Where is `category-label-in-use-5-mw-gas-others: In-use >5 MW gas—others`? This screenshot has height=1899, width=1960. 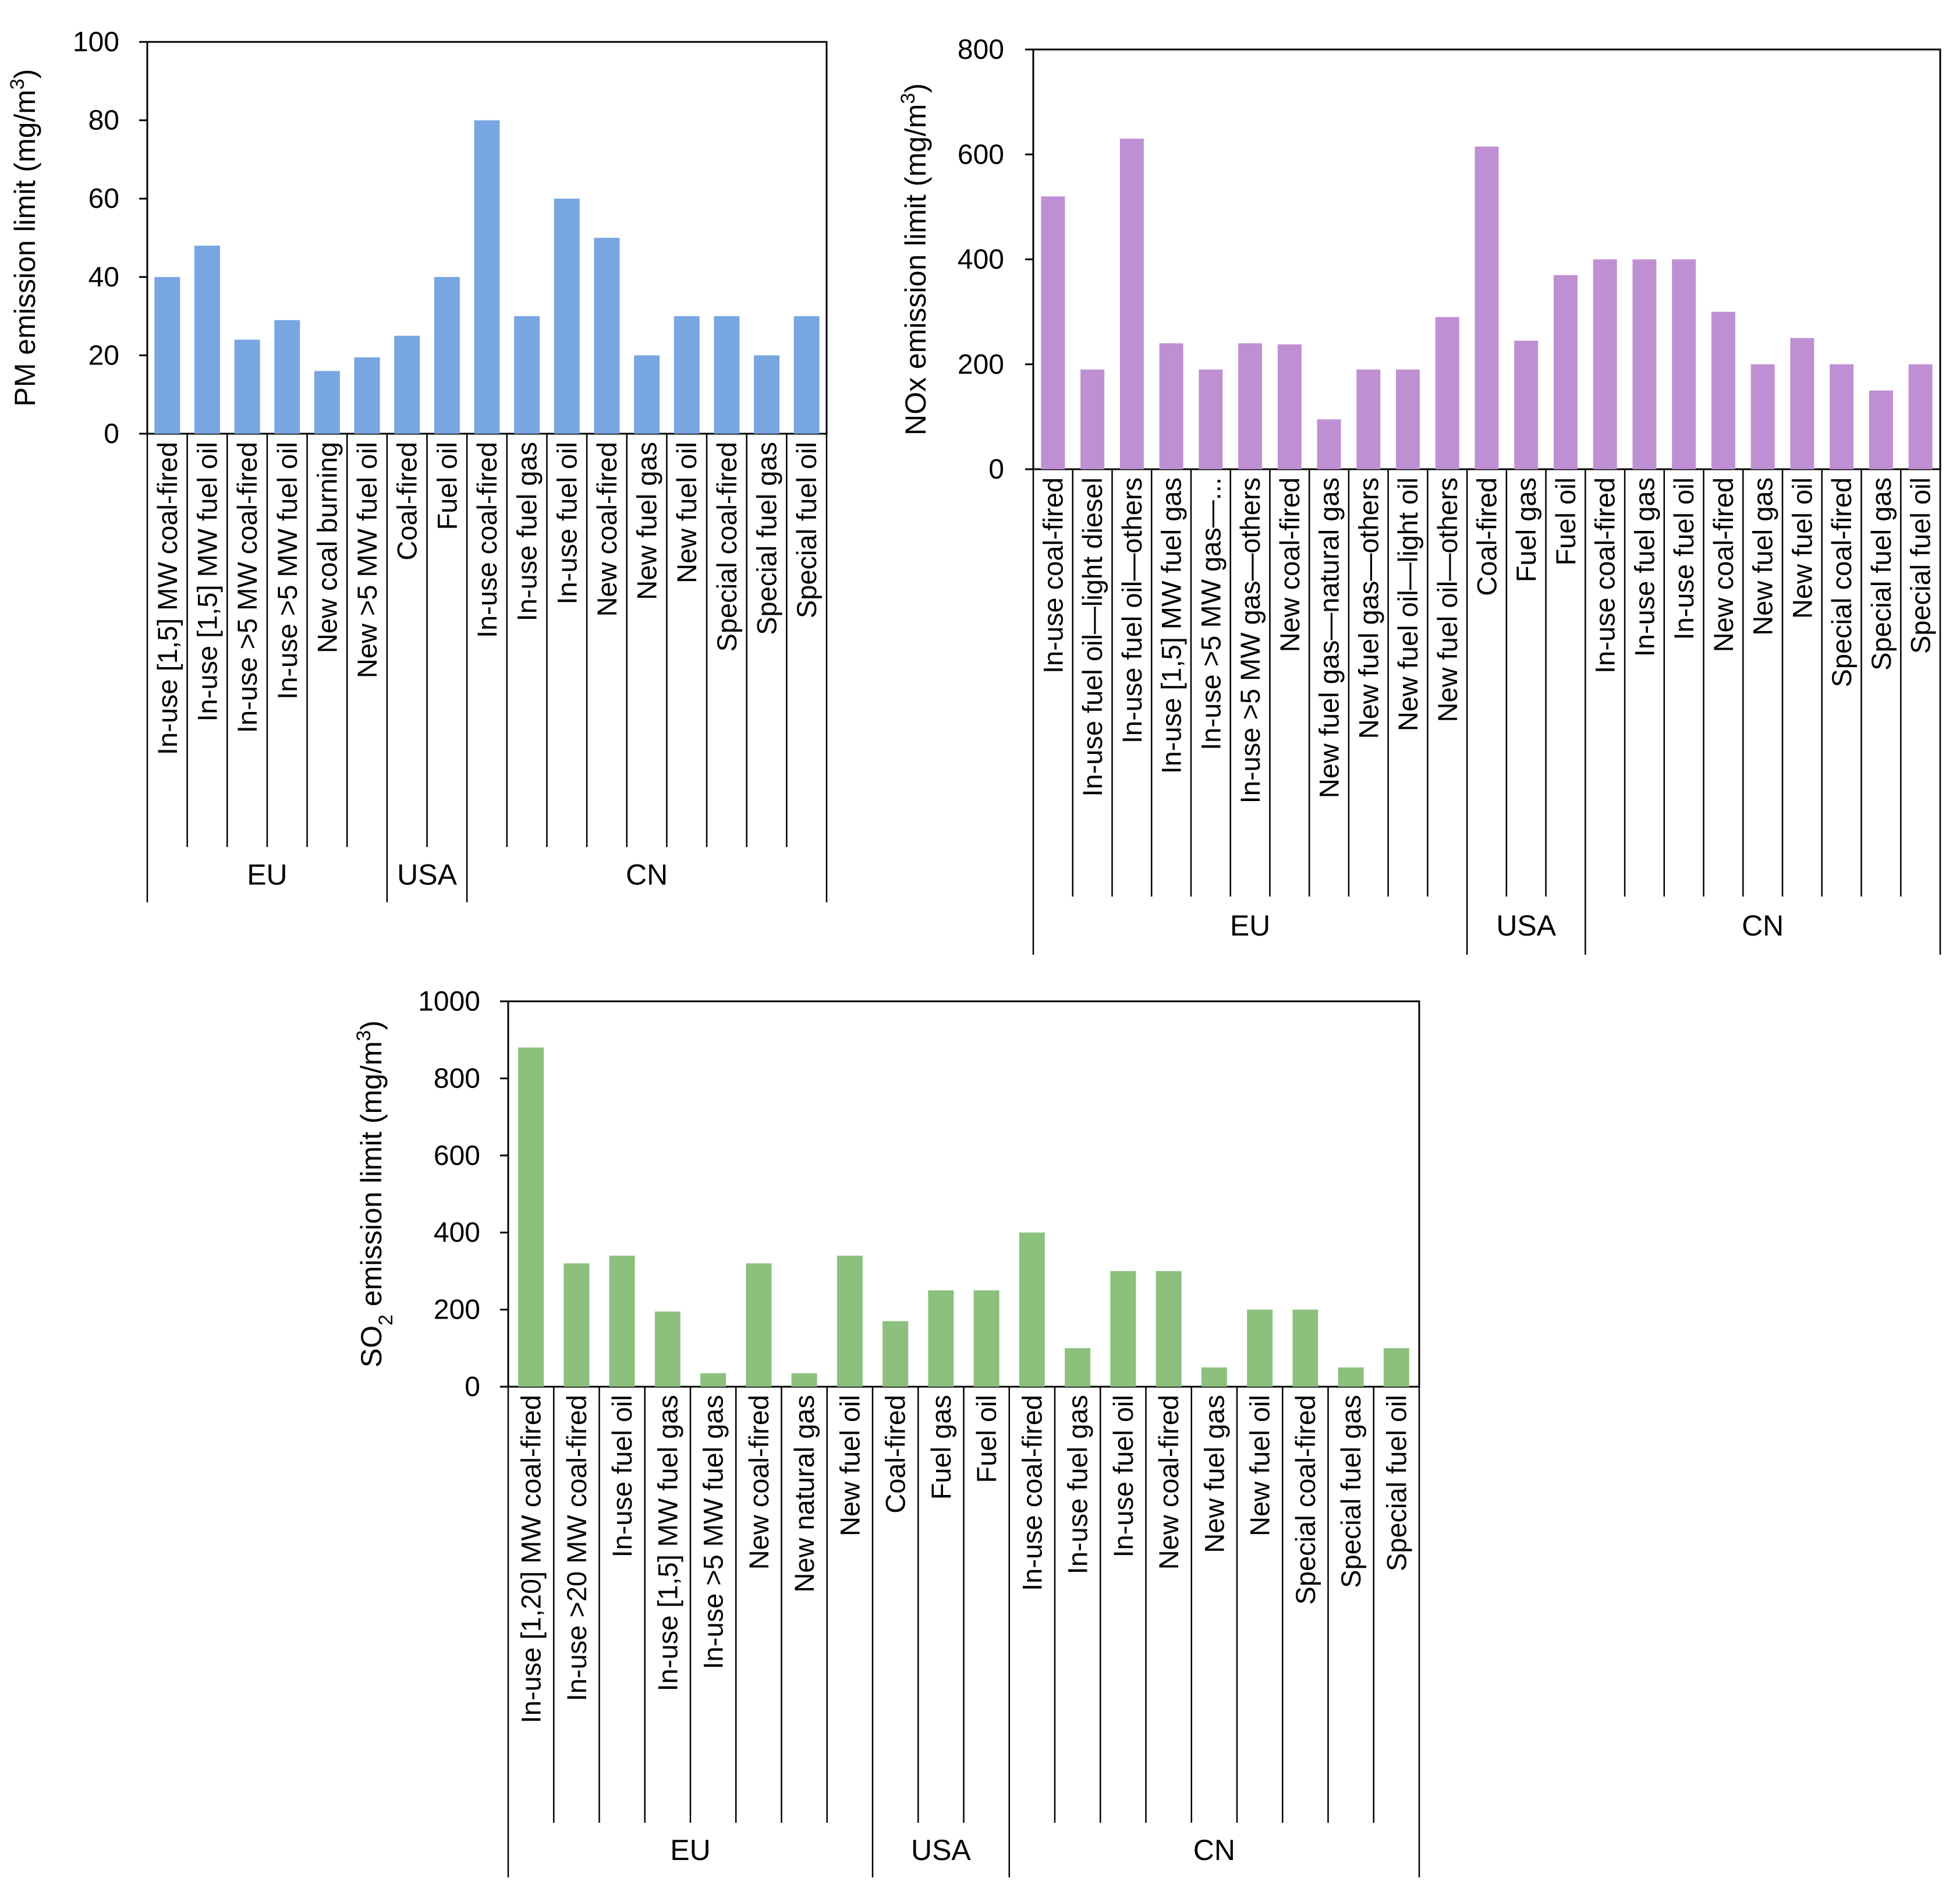
category-label-in-use-5-mw-gas-others: In-use >5 MW gas—others is located at coordinates (1250, 640).